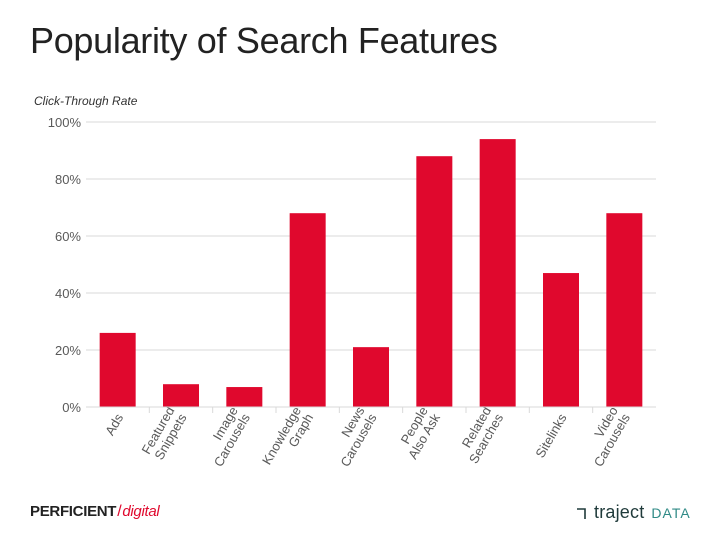 The image size is (720, 540). What do you see at coordinates (352, 437) in the screenshot?
I see `x-tick-label: NewsCarousels` at bounding box center [352, 437].